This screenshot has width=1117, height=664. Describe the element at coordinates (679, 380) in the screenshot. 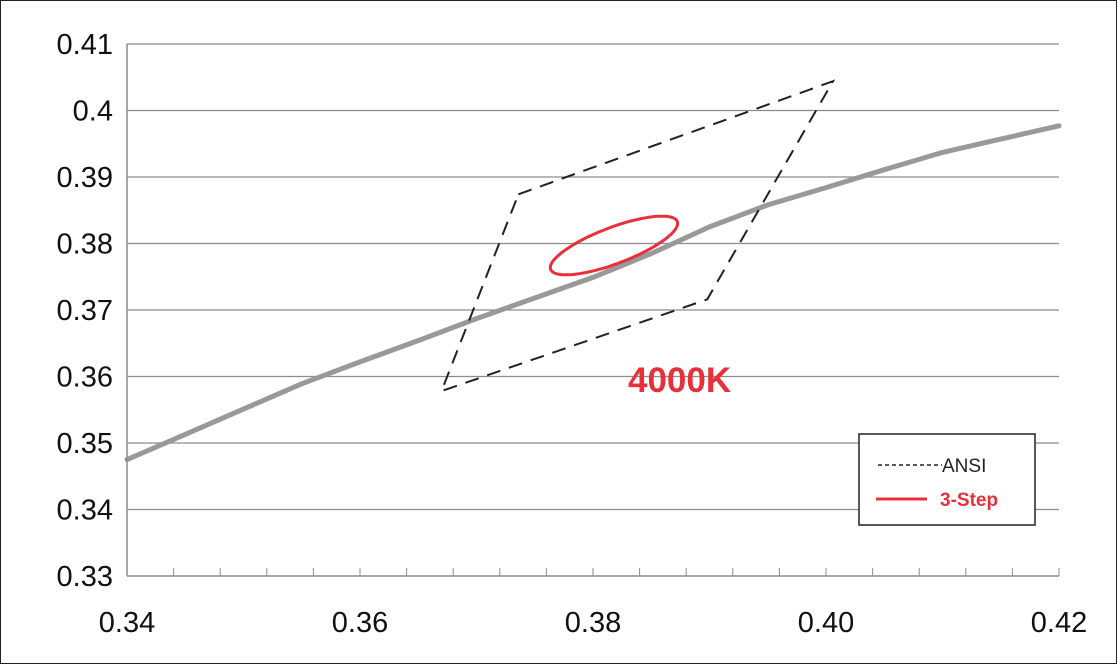

I see `annotation-4000k: 4000K` at that location.